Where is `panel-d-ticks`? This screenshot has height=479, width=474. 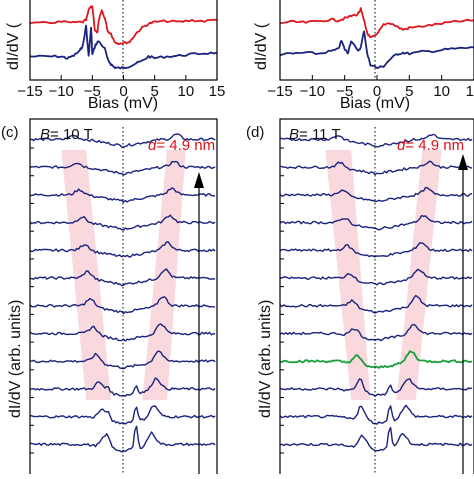
panel-d-ticks is located at coordinates (282, 300).